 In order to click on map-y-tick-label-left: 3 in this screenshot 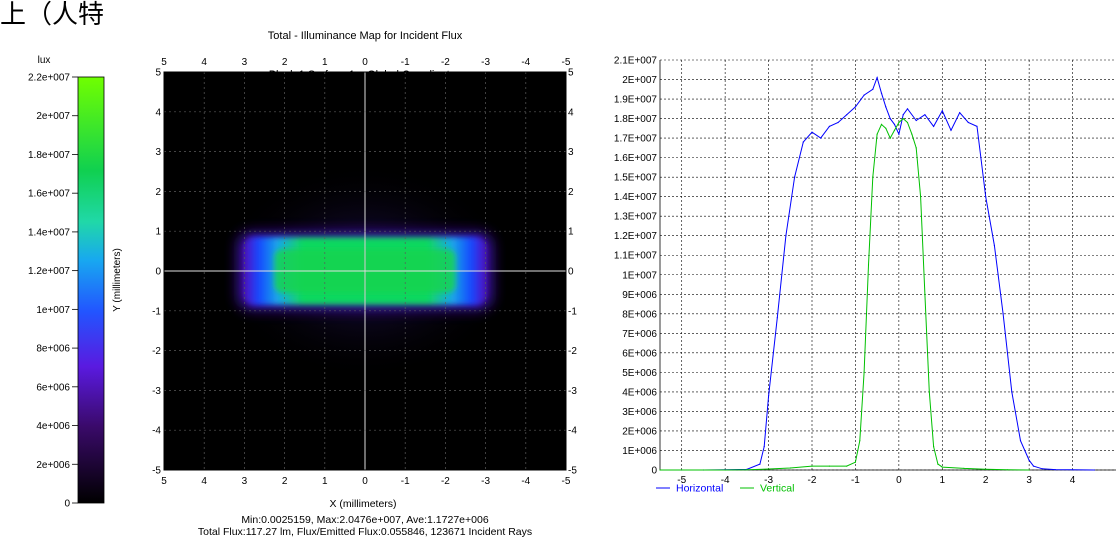, I will do `click(158, 152)`.